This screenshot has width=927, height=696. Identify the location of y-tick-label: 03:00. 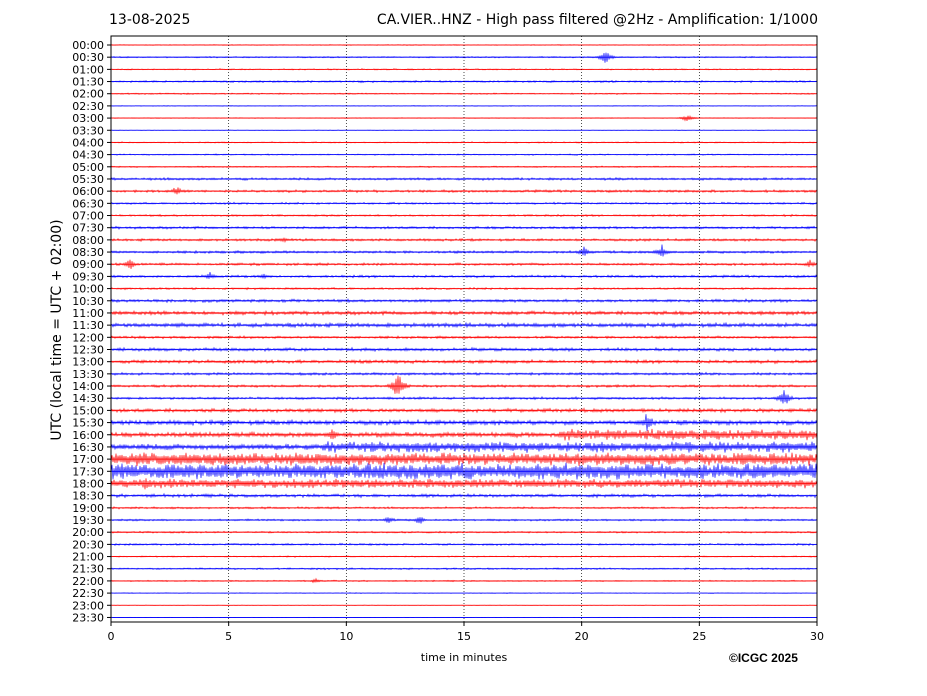
(88, 118).